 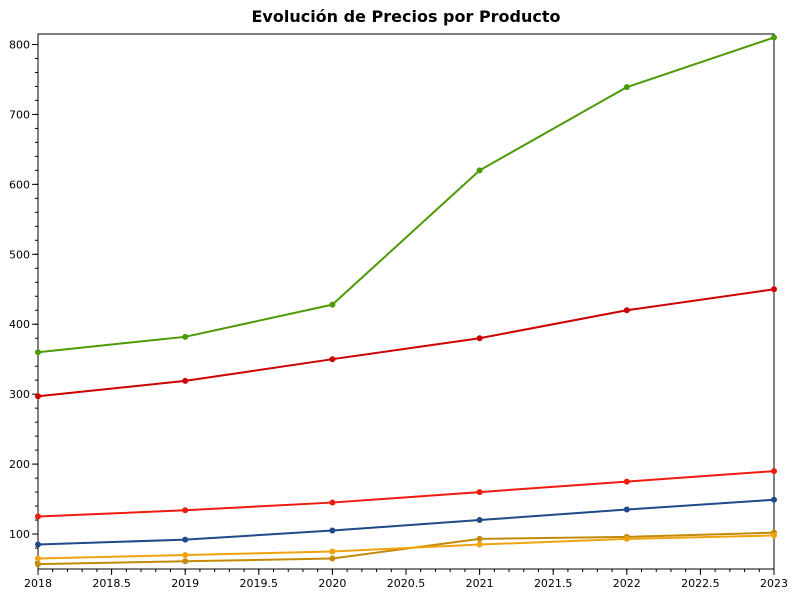 What do you see at coordinates (19, 44) in the screenshot?
I see `y-tick-label: 800` at bounding box center [19, 44].